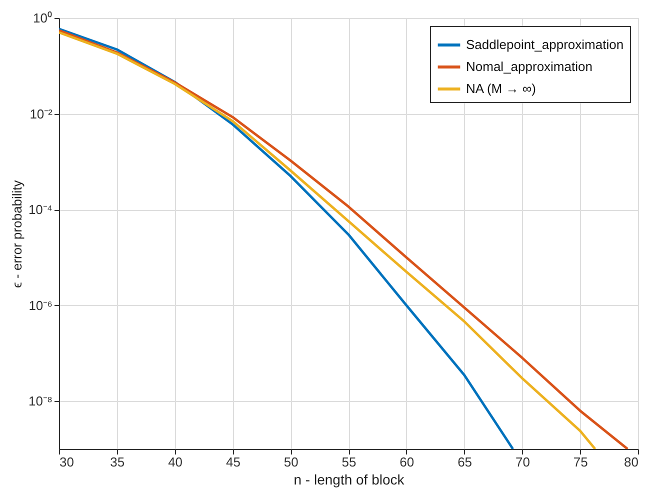 The image size is (654, 495). Describe the element at coordinates (42, 18) in the screenshot. I see `y-tick-label: 10⁰` at that location.